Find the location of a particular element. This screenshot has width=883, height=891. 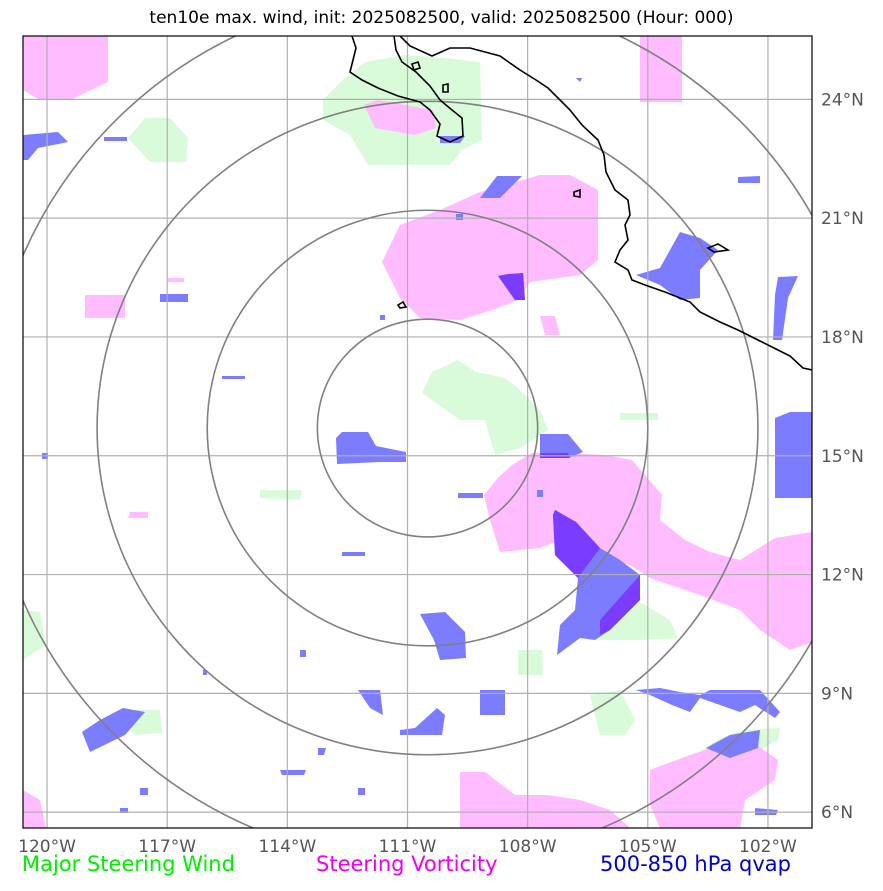

latitude-tick-labels: 6°N 9°N 12°N 15°N 18°N 21°N 24°N is located at coordinates (842, 456).